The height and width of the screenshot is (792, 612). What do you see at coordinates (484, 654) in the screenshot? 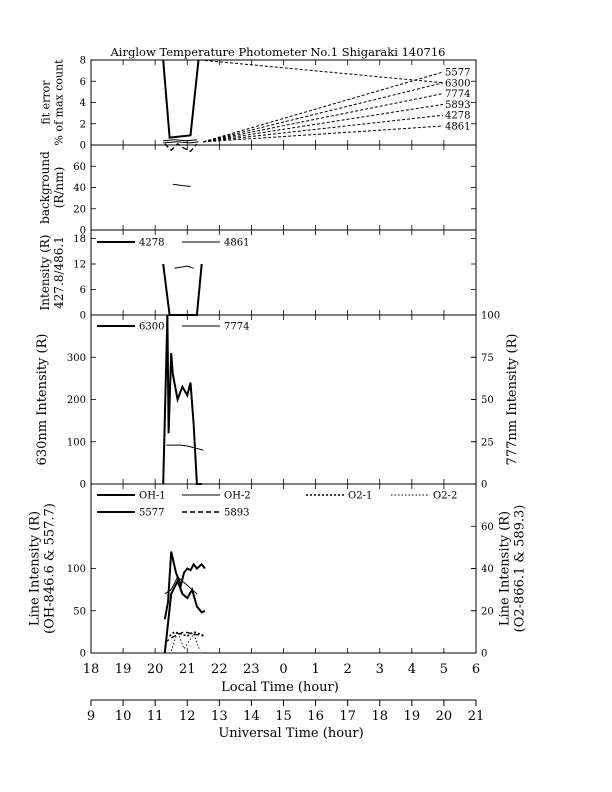
I see `y-tick-label-right: 0` at bounding box center [484, 654].